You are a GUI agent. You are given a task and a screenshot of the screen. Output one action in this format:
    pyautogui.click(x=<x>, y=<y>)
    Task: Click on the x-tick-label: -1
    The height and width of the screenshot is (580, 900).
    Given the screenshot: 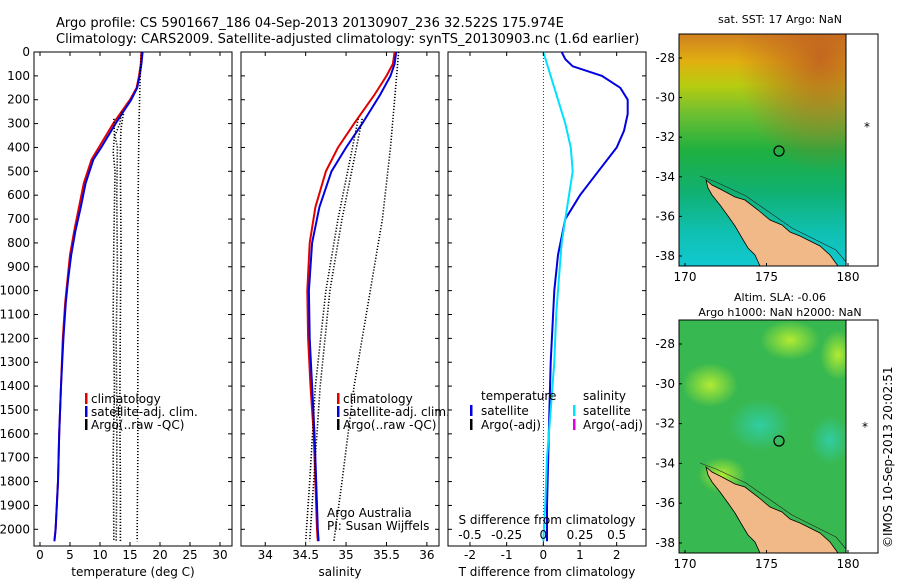 What is the action you would take?
    pyautogui.click(x=507, y=555)
    